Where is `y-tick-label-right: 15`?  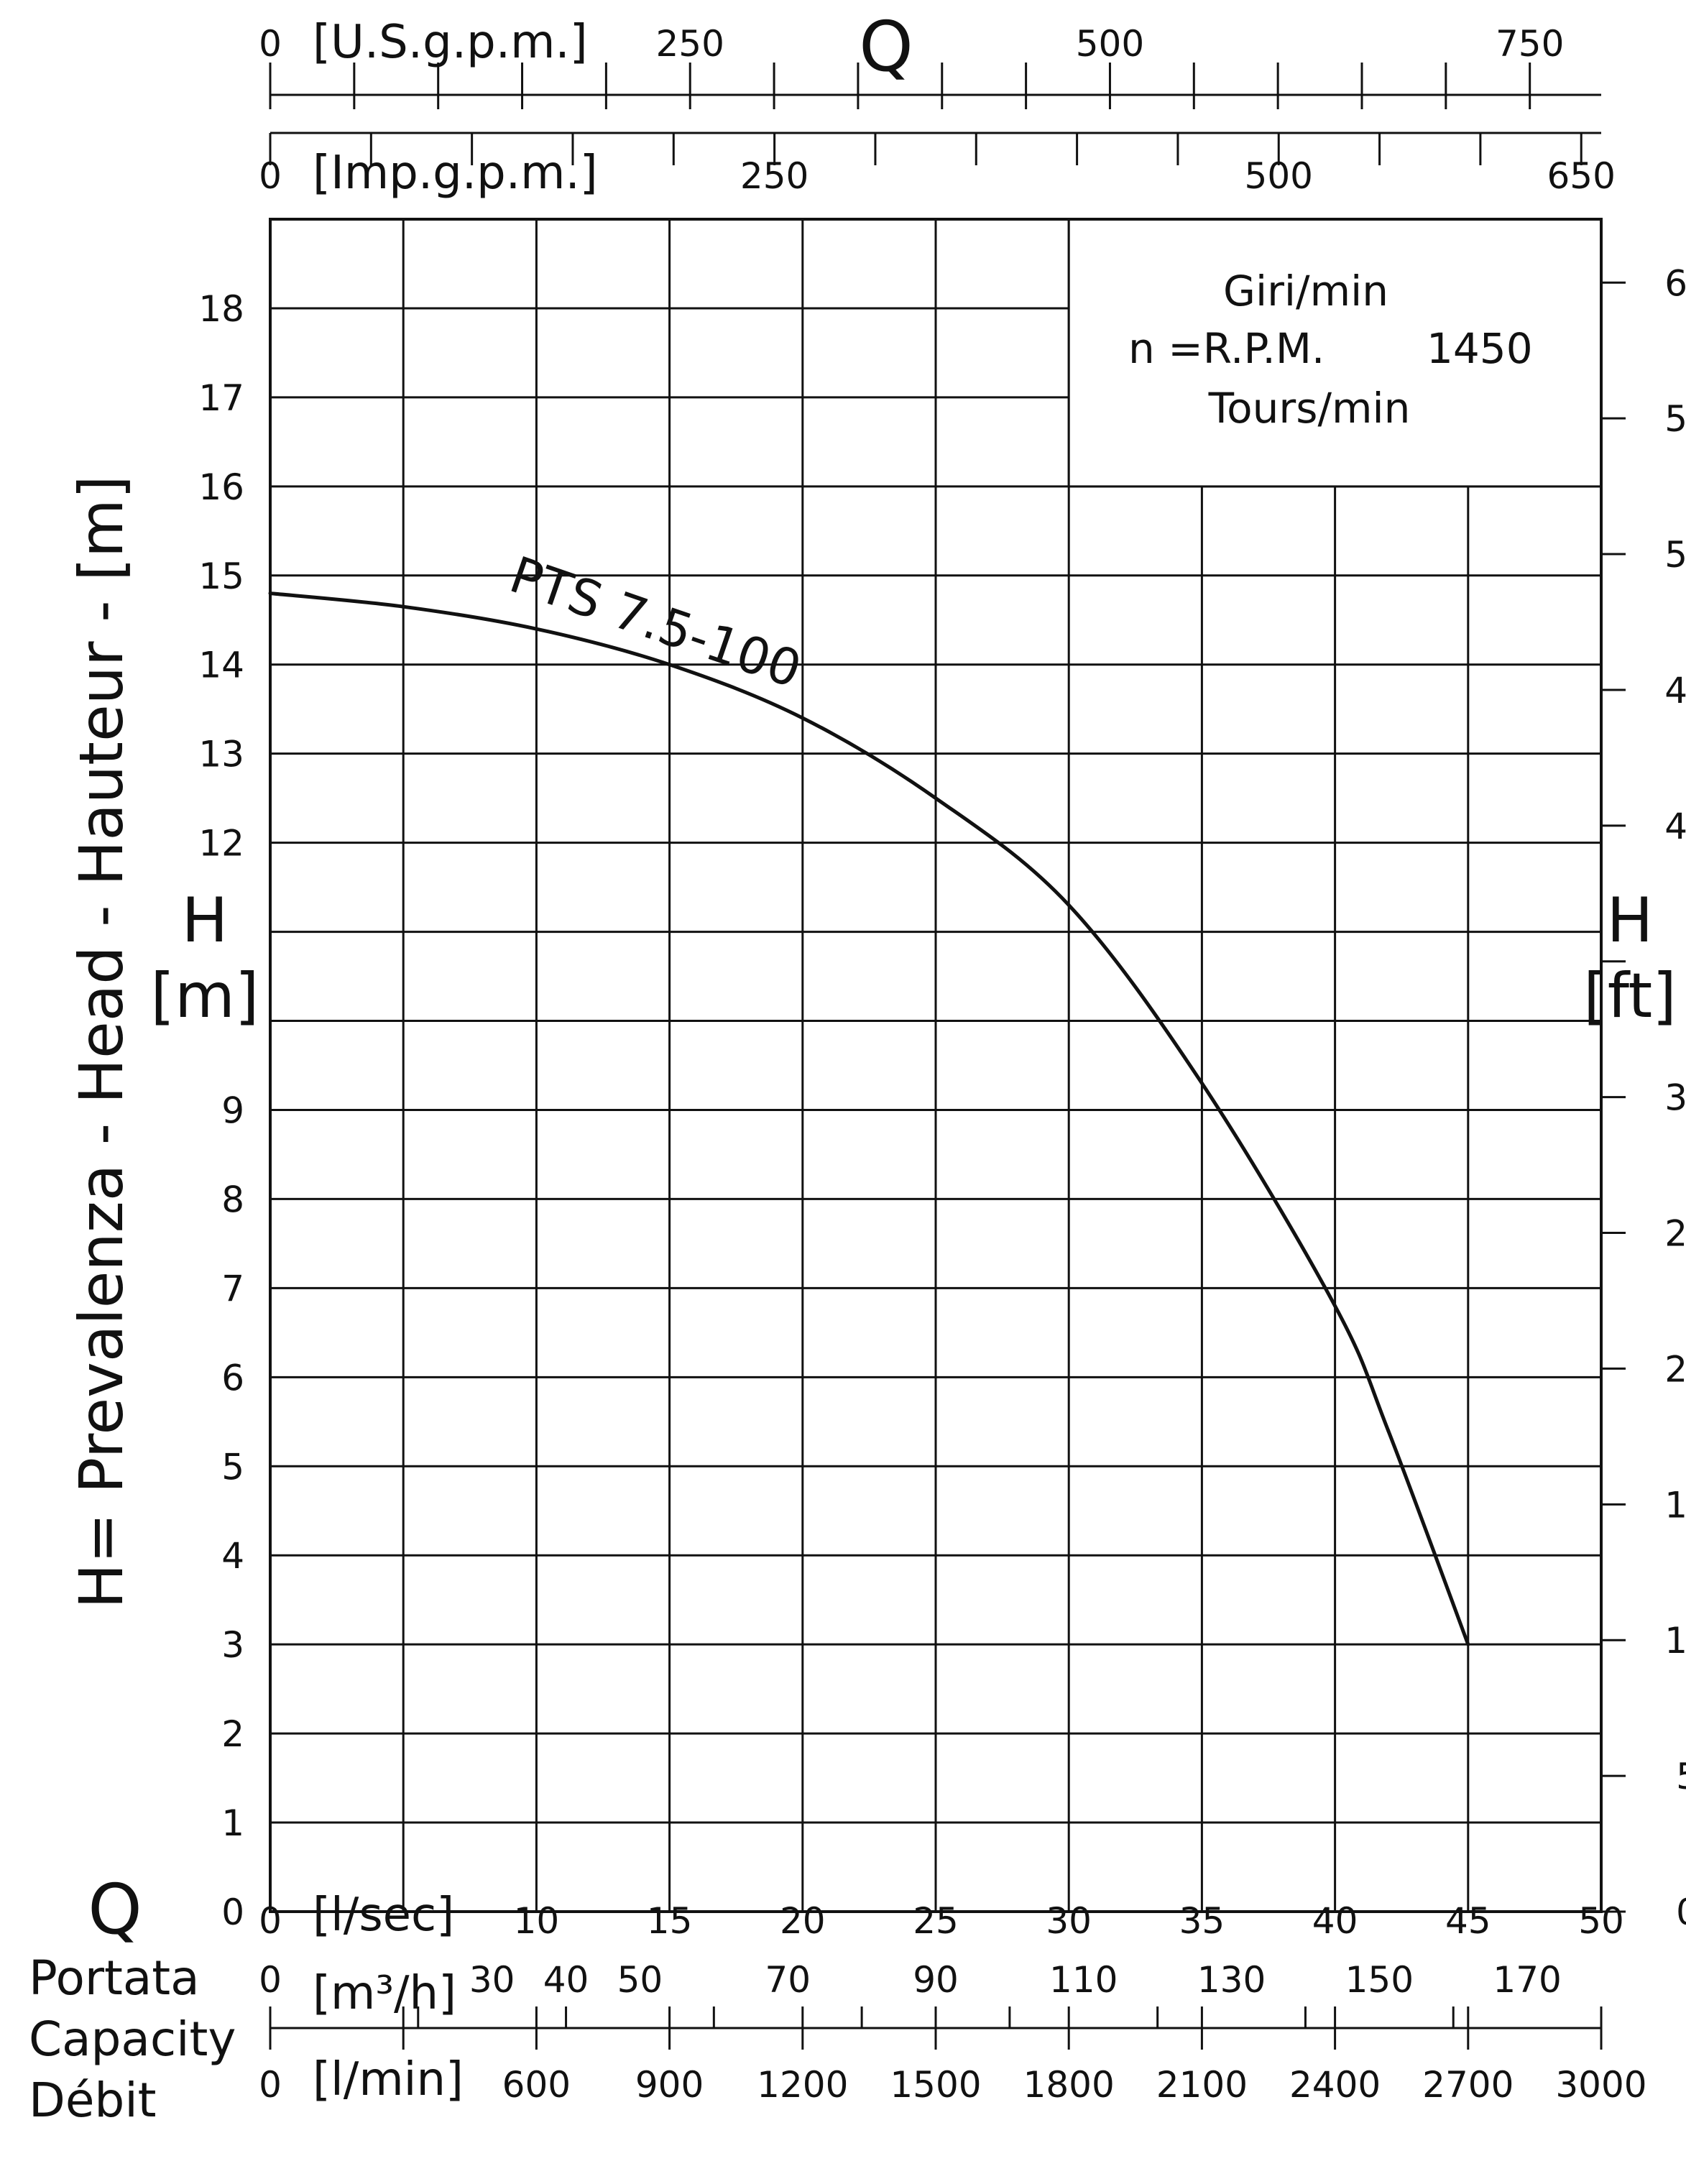 y-tick-label-right: 15 is located at coordinates (1675, 1505).